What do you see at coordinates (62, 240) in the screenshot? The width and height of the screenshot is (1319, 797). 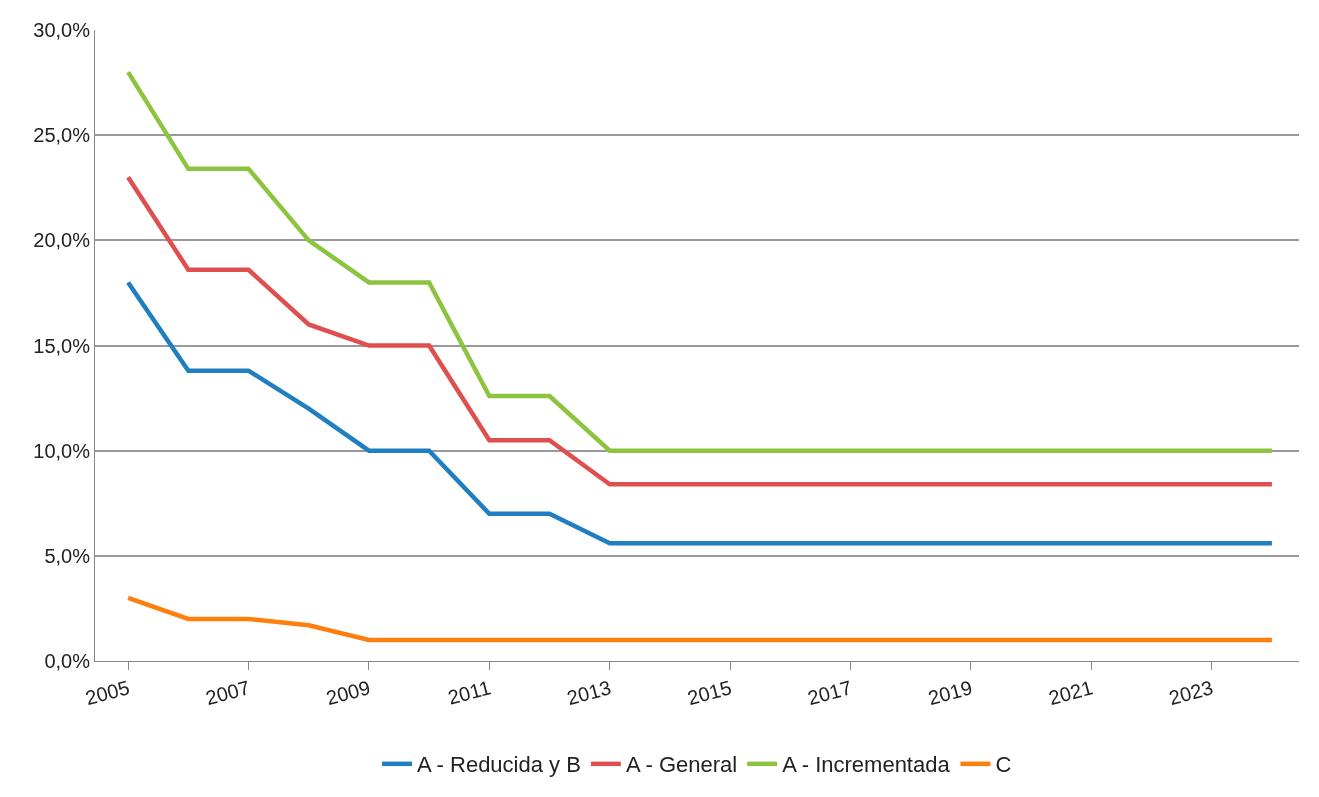 I see `y-tick-label: 20,0%` at bounding box center [62, 240].